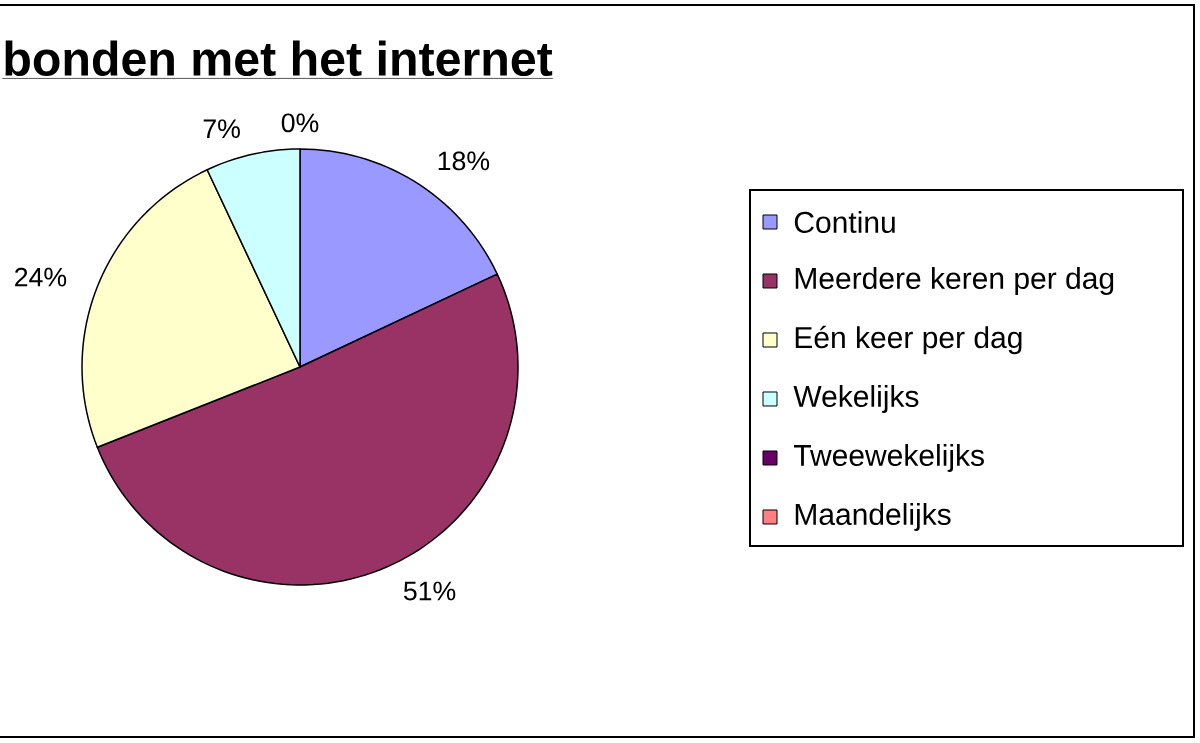 The height and width of the screenshot is (743, 1200). Describe the element at coordinates (279, 58) in the screenshot. I see `chart-title: bonden met het internet` at that location.